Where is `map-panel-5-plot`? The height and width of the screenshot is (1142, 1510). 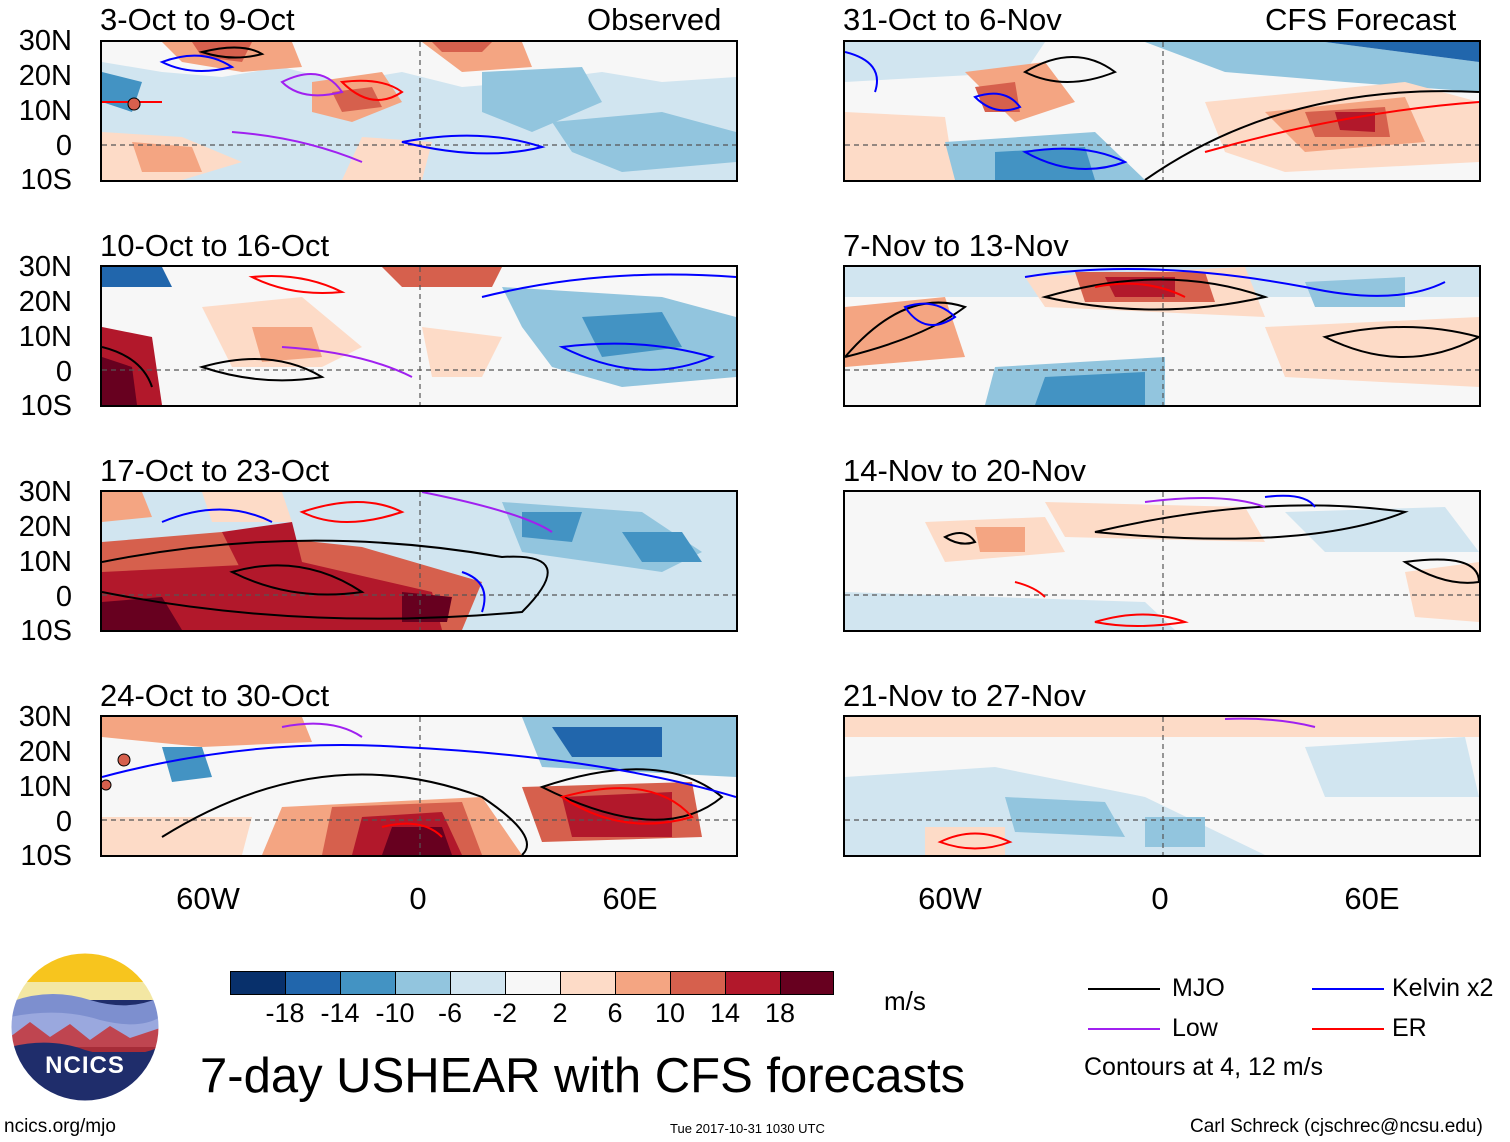
map-panel-5-plot is located at coordinates (1162, 111).